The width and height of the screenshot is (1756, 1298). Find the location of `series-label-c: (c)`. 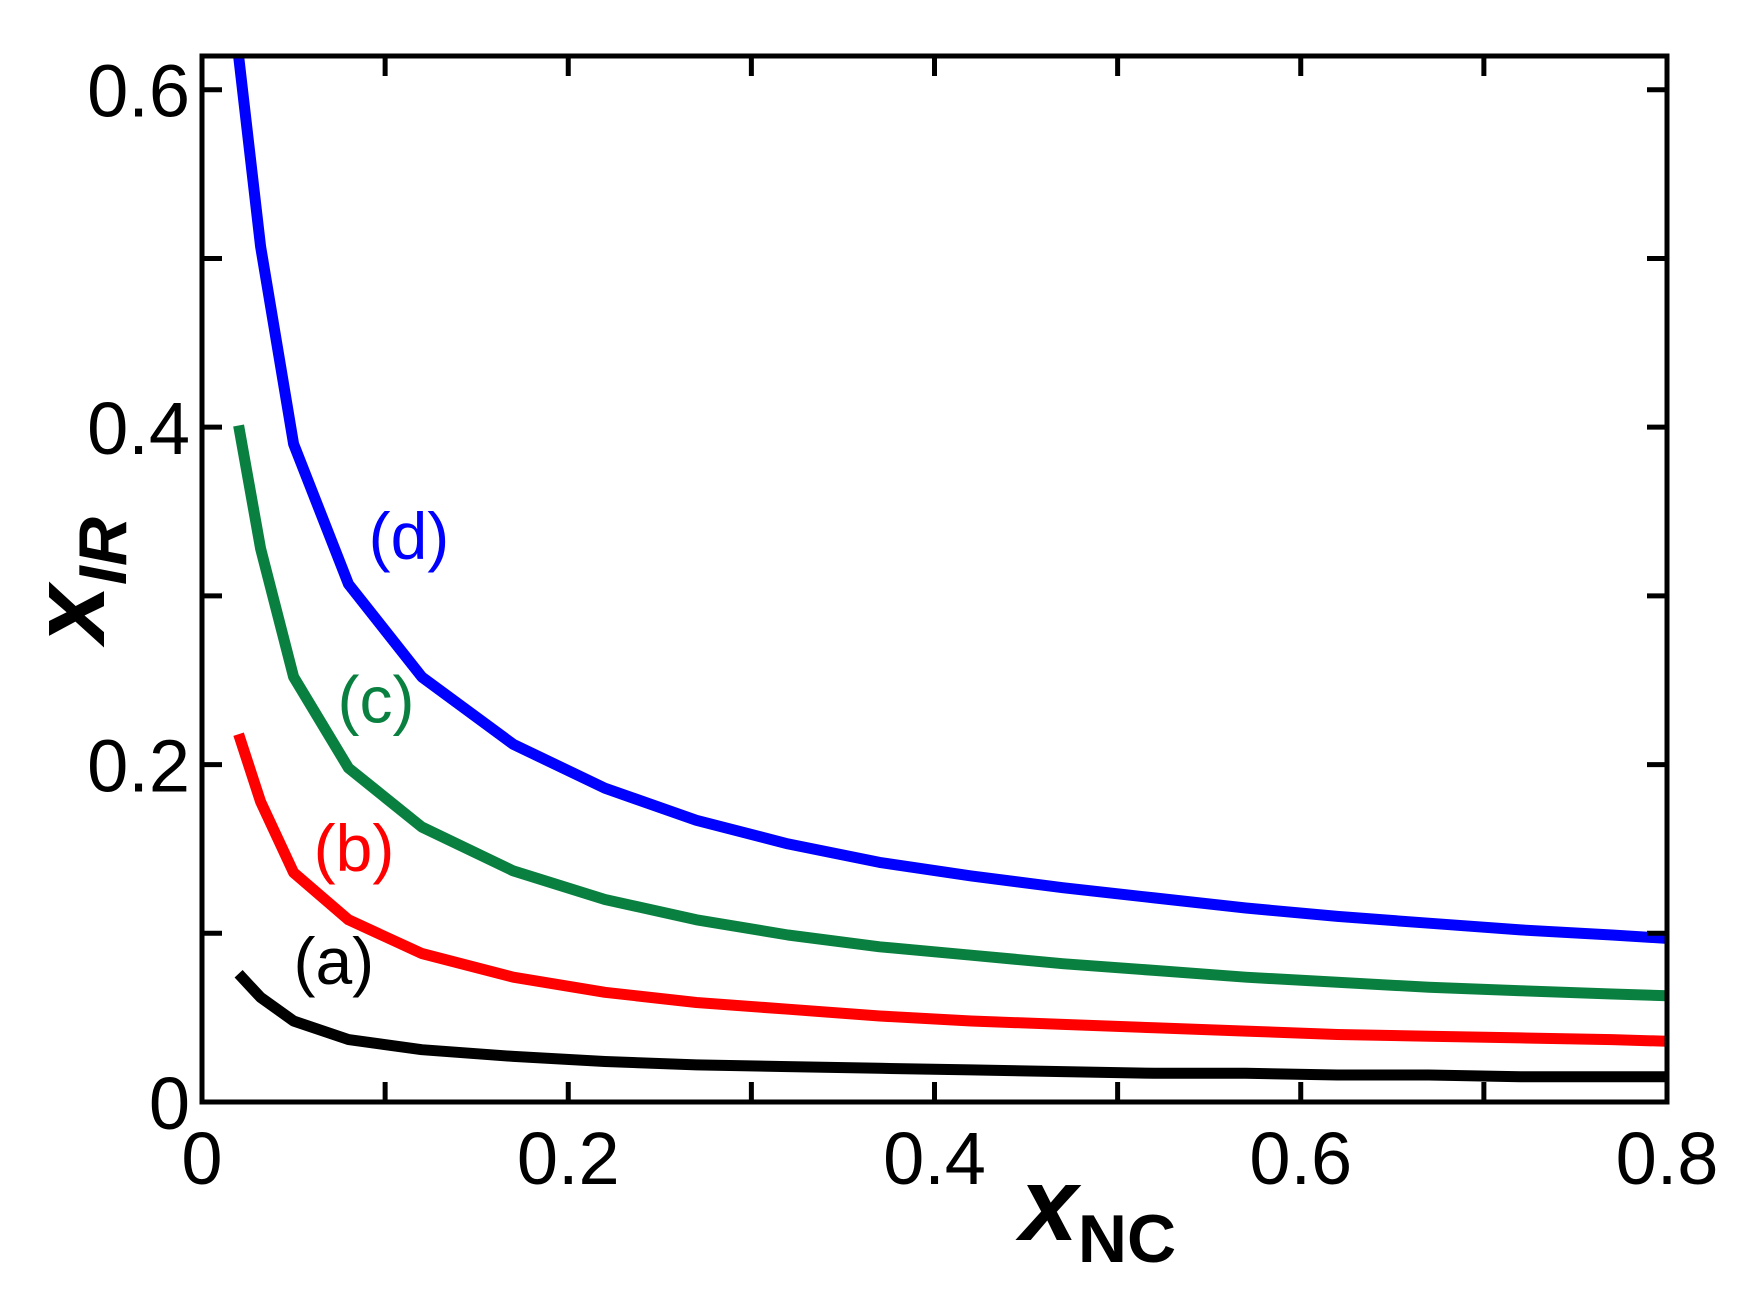

series-label-c: (c) is located at coordinates (375, 699).